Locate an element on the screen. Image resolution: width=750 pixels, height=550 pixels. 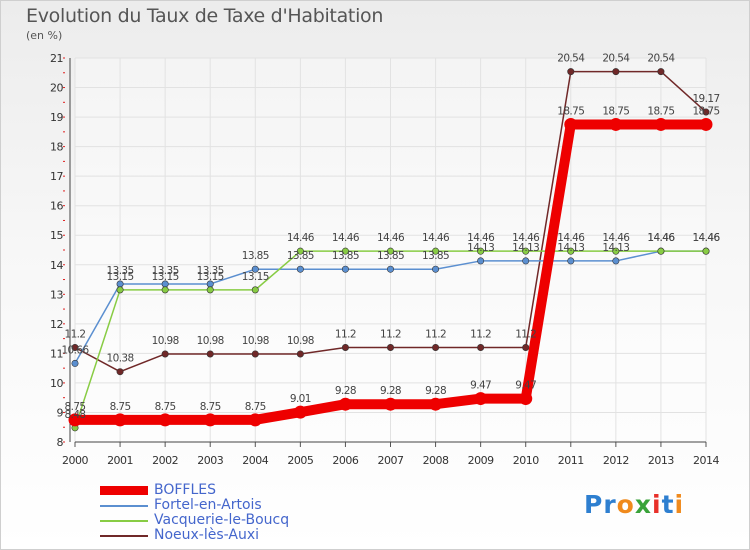
y-tick-label: 10 is located at coordinates (56, 383).